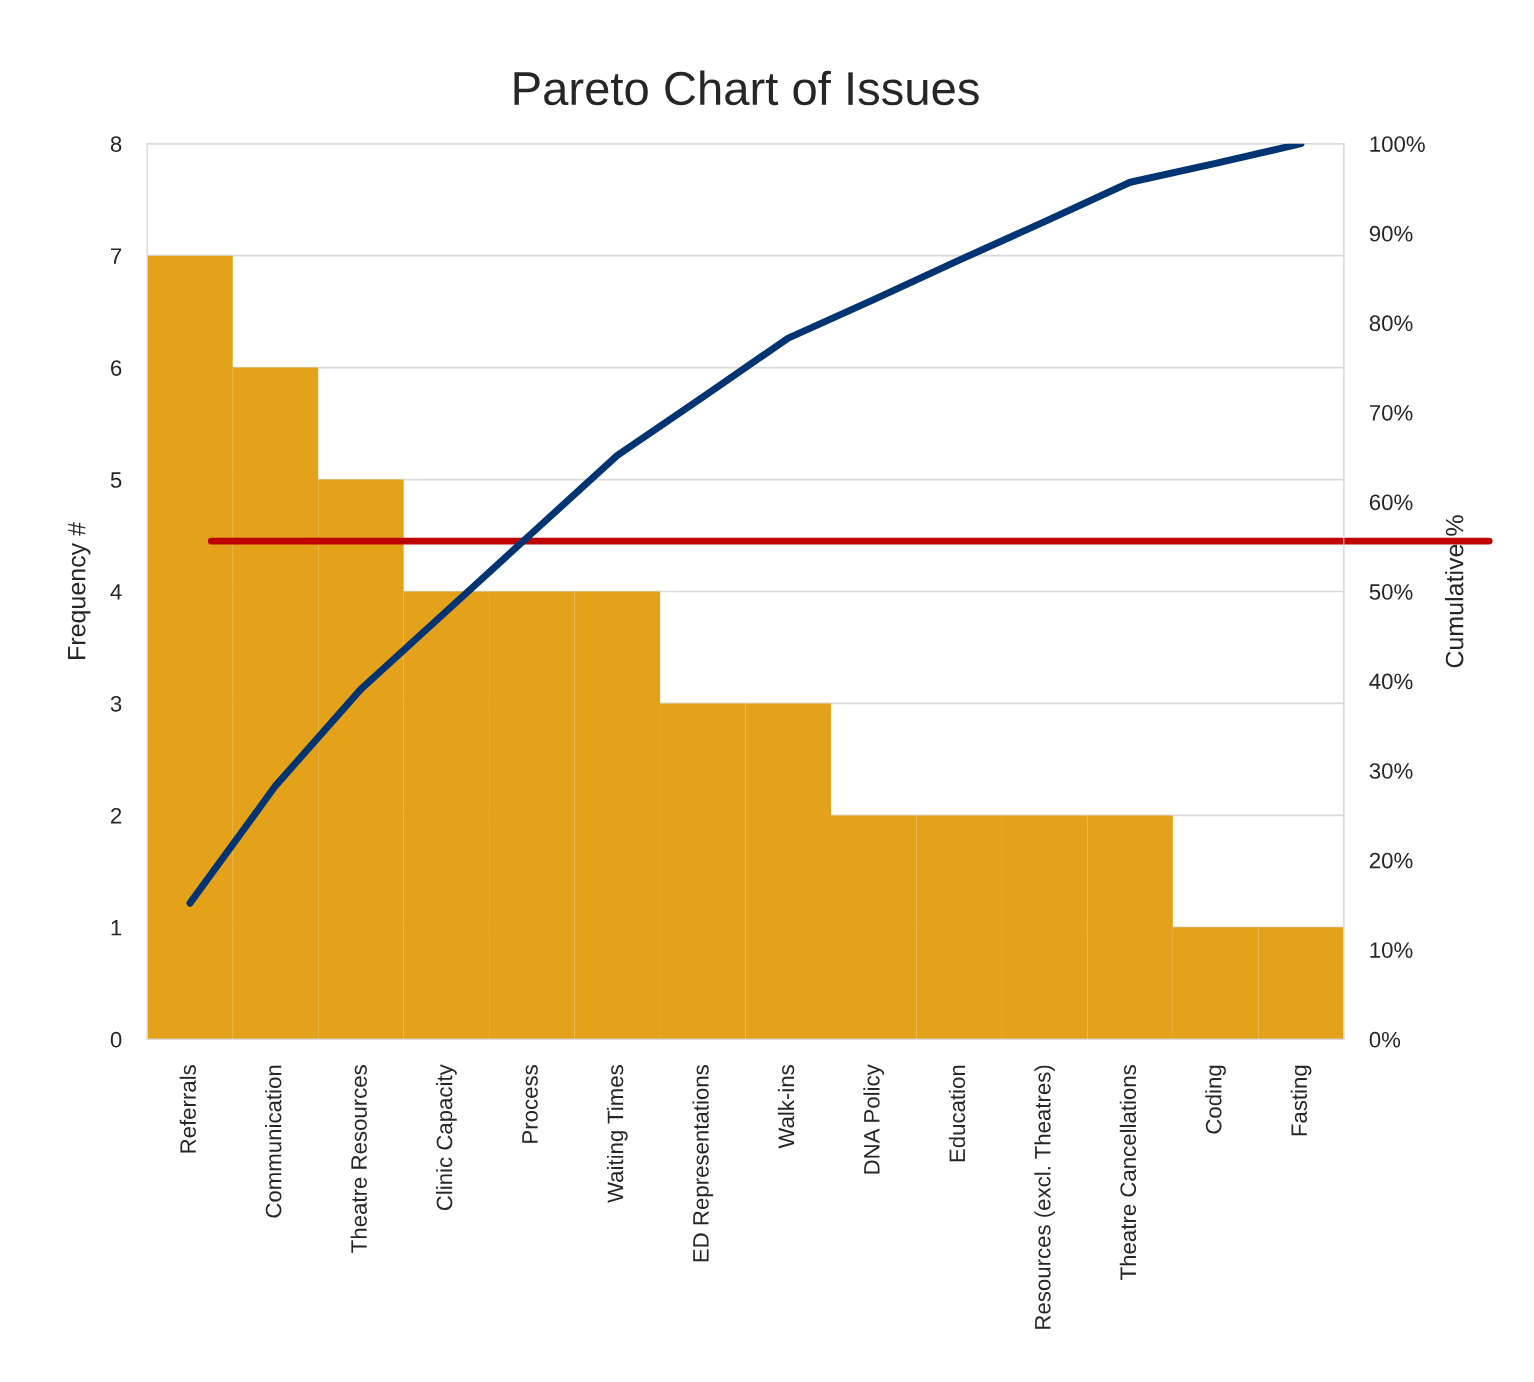 This screenshot has width=1534, height=1382. What do you see at coordinates (273, 1141) in the screenshot?
I see `x-tick-label: Communication` at bounding box center [273, 1141].